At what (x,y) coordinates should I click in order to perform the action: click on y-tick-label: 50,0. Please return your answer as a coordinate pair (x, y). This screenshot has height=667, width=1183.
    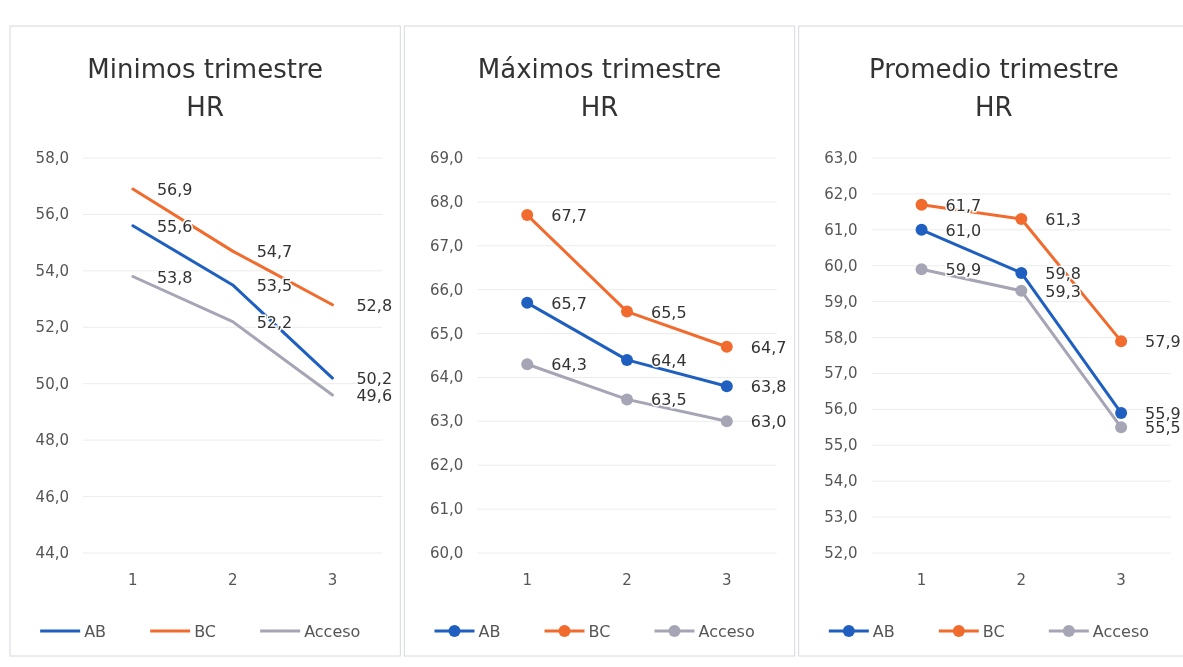
    Looking at the image, I should click on (52, 383).